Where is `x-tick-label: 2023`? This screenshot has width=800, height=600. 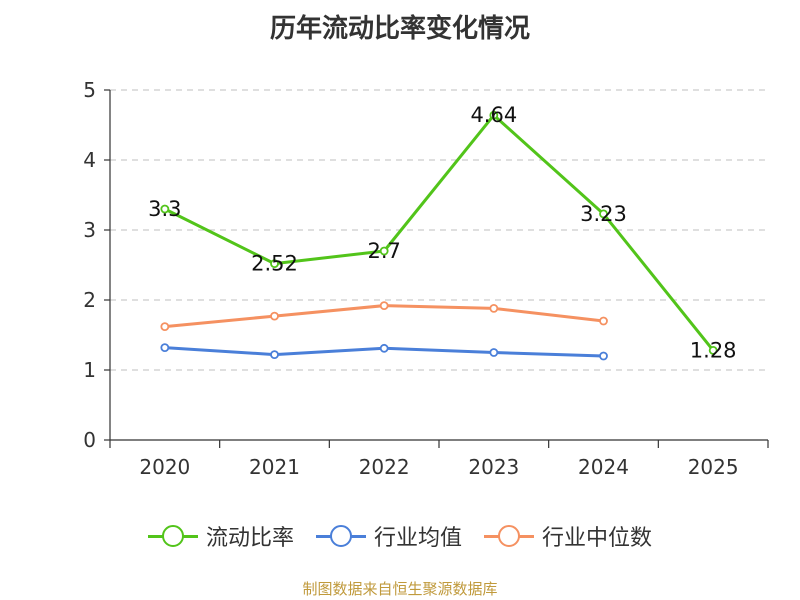 x-tick-label: 2023 is located at coordinates (493, 467).